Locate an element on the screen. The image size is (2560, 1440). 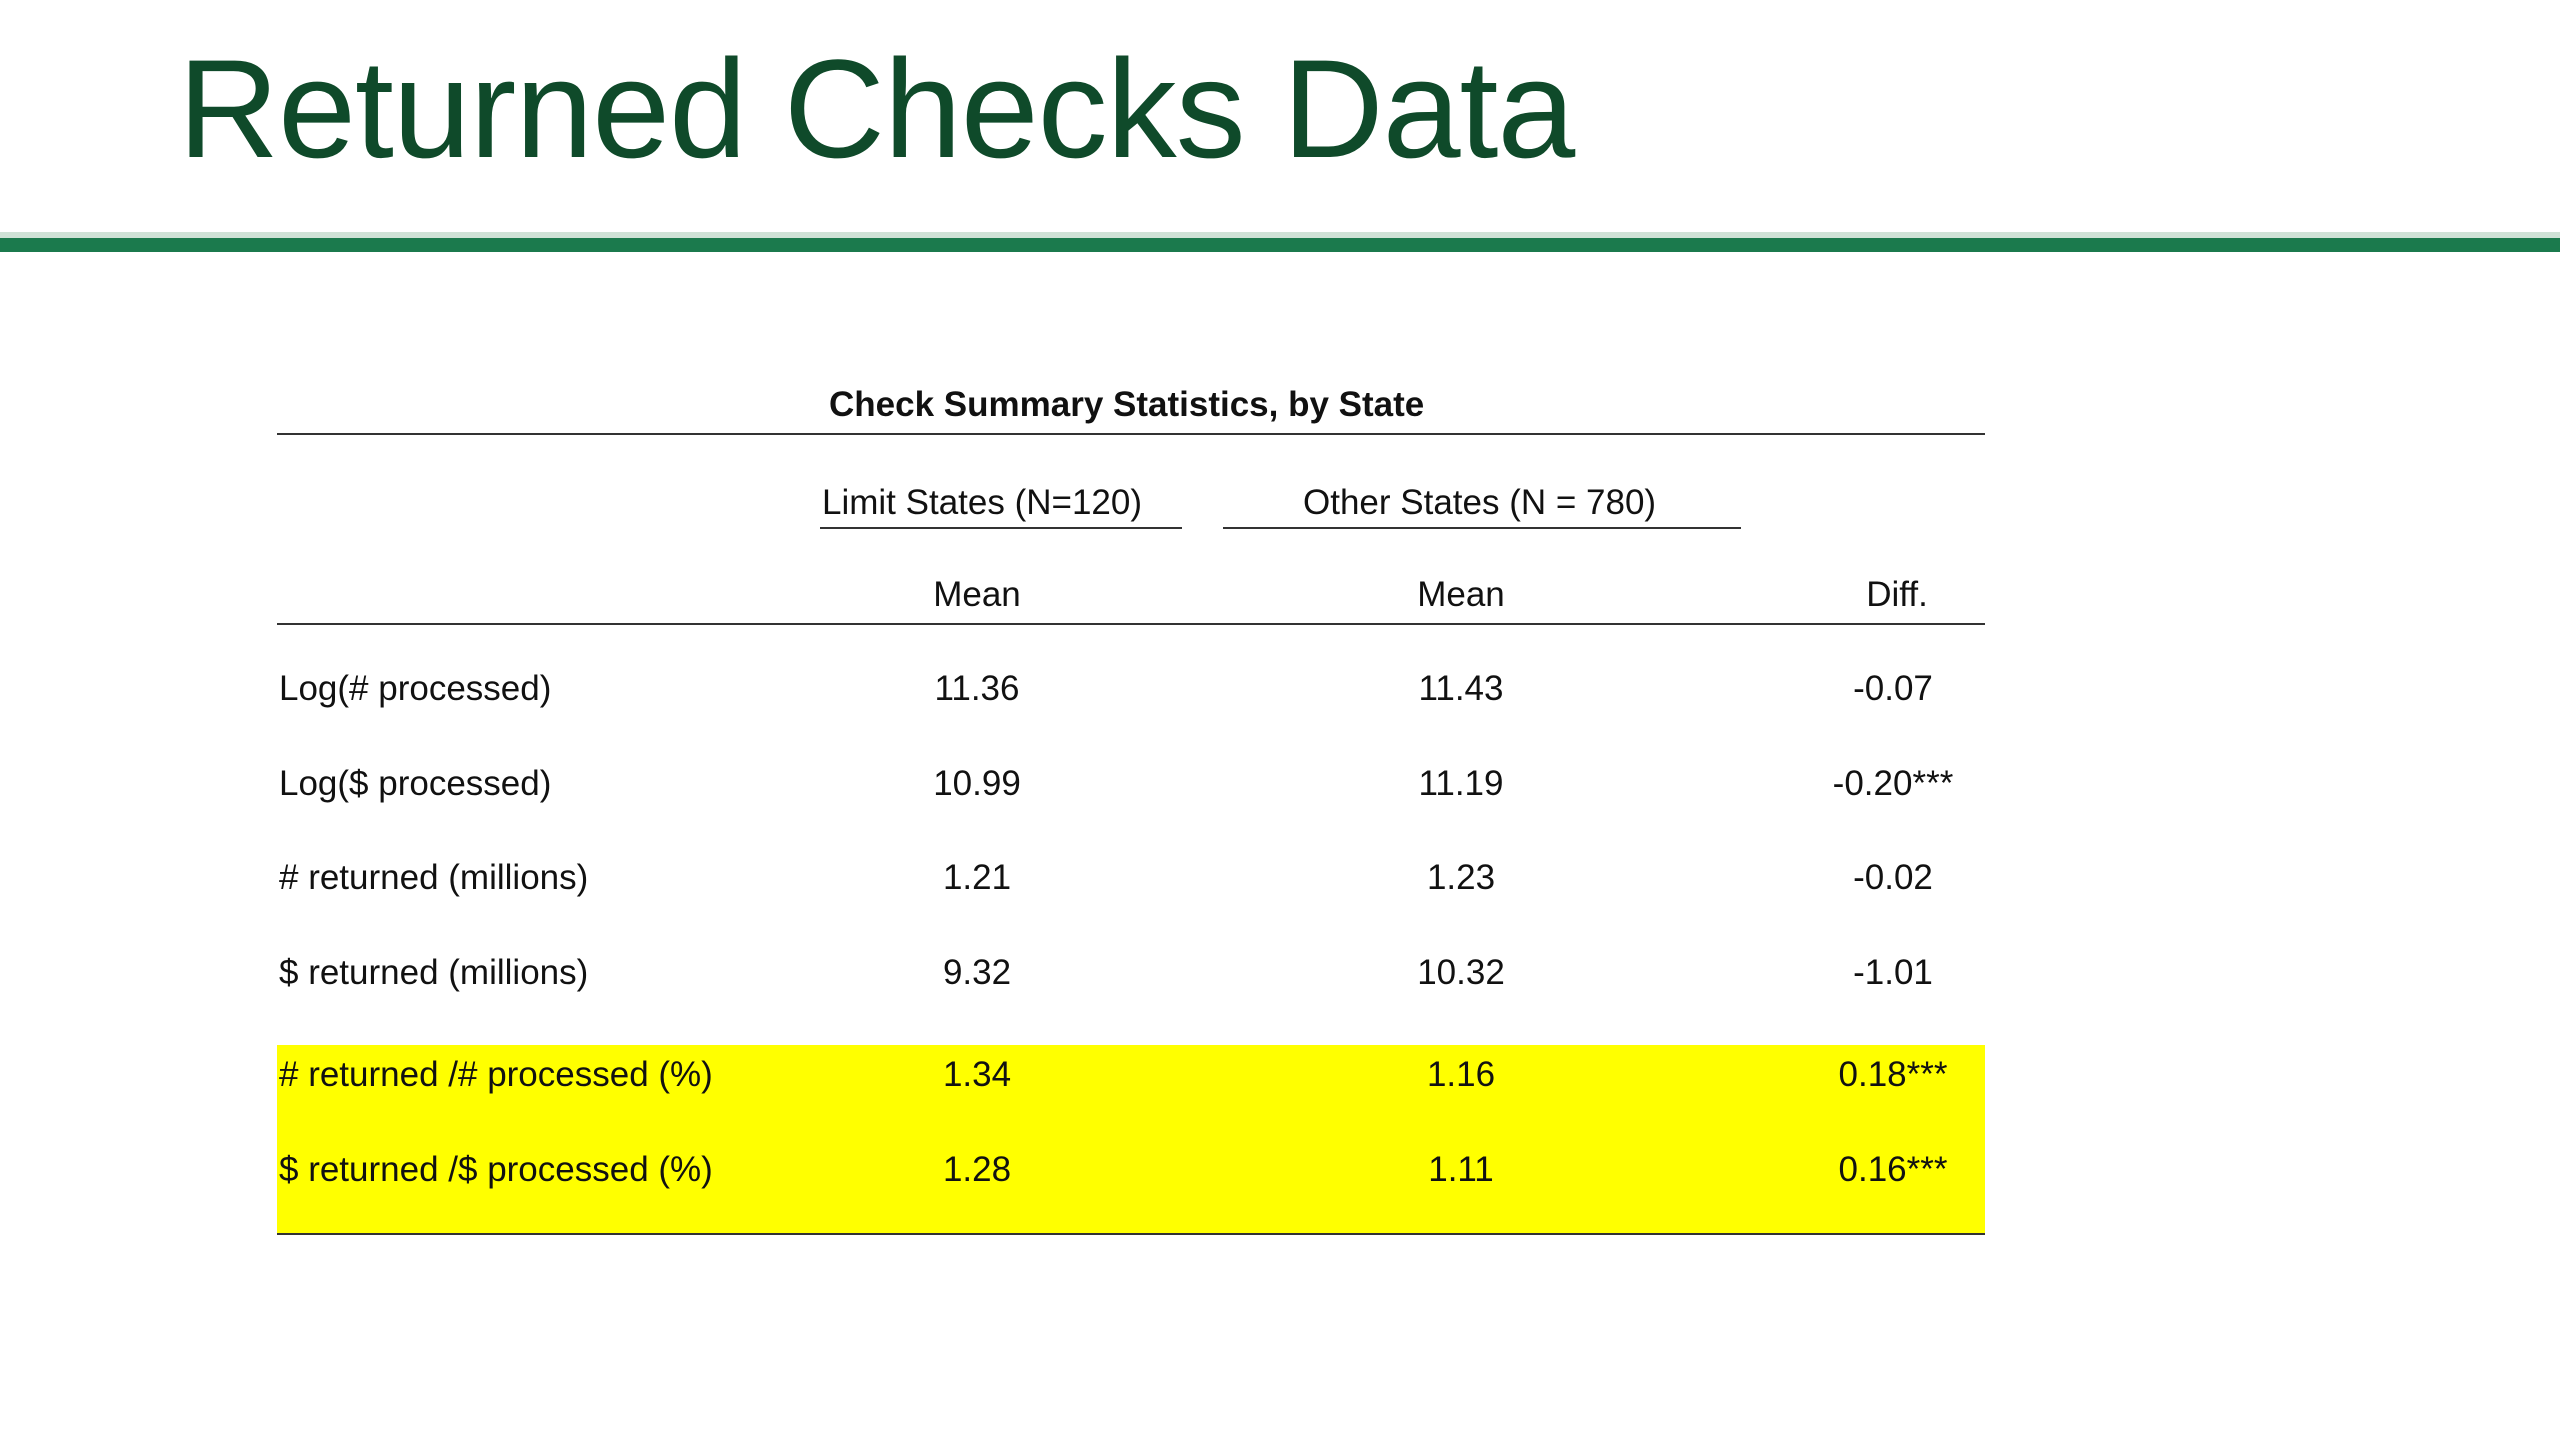
other-mean-cell: 10.32 is located at coordinates (1461, 972).